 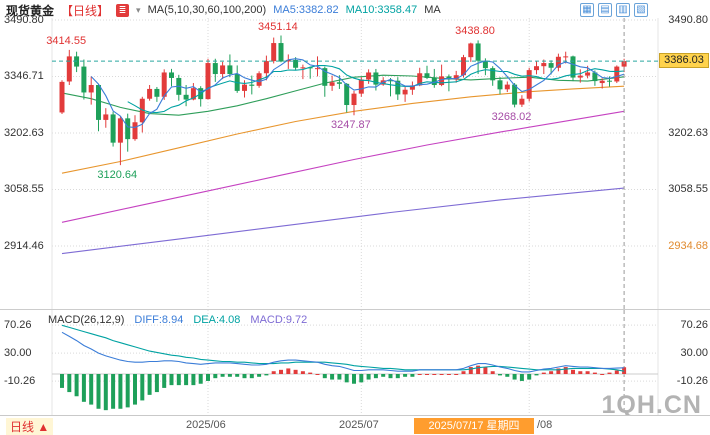 I want to click on diff-value-label: DIFF:8.94, so click(x=159, y=320).